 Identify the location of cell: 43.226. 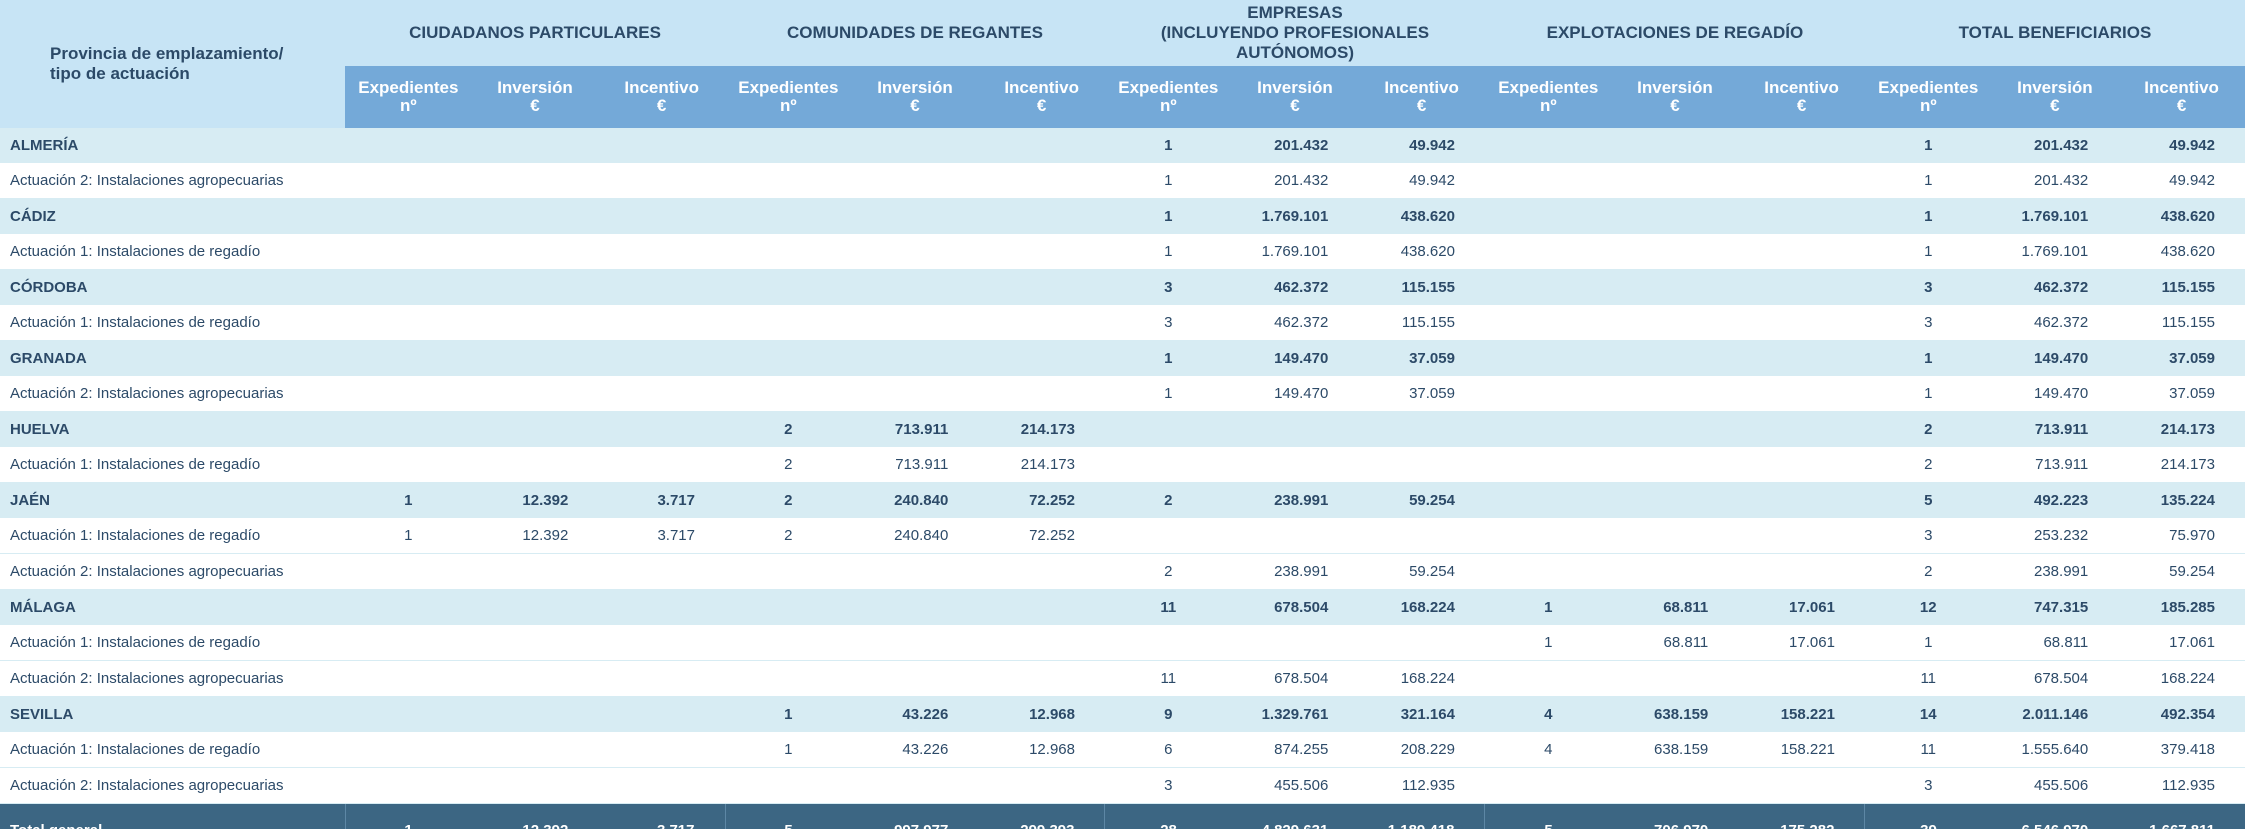
(915, 714).